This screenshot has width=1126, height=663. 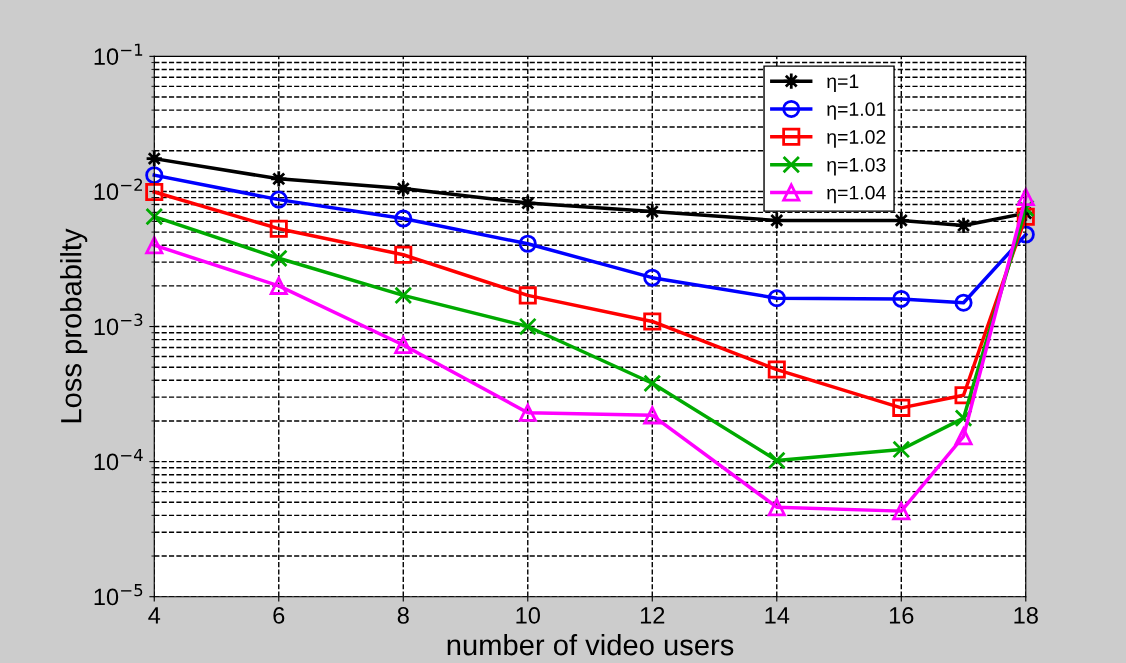 What do you see at coordinates (528, 615) in the screenshot?
I see `x-tick-label: 10` at bounding box center [528, 615].